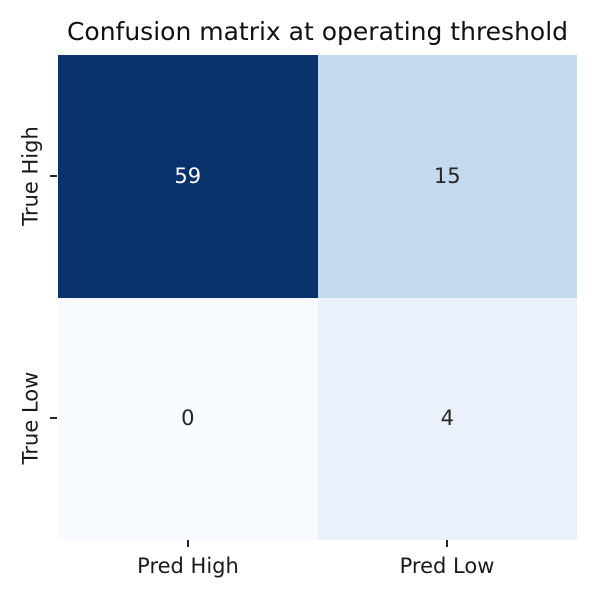  What do you see at coordinates (53, 176) in the screenshot?
I see `y-tick-mark-true-high` at bounding box center [53, 176].